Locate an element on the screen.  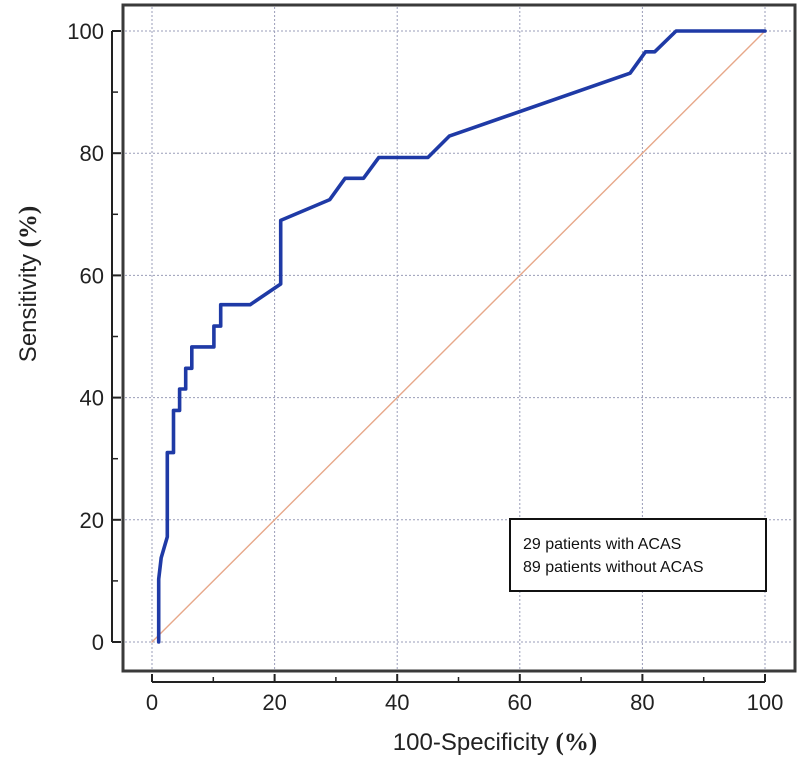
x-tick-label: 60 is located at coordinates (520, 702).